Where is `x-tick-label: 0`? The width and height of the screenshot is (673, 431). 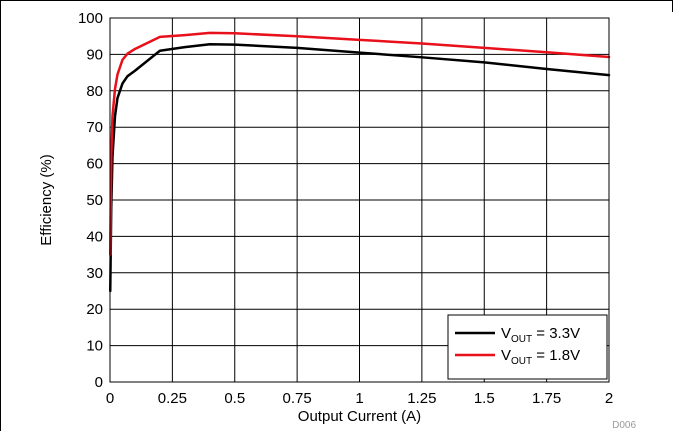 x-tick-label: 0 is located at coordinates (110, 398).